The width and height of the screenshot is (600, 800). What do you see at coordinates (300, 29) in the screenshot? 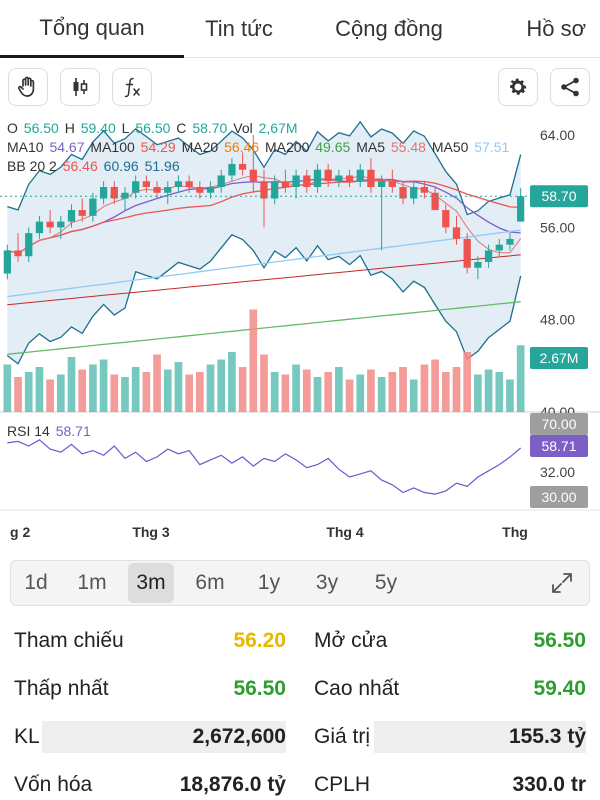
I see `top-tabs: Tổng quan Tin tức Cộng đồng Hồ sơ` at bounding box center [300, 29].